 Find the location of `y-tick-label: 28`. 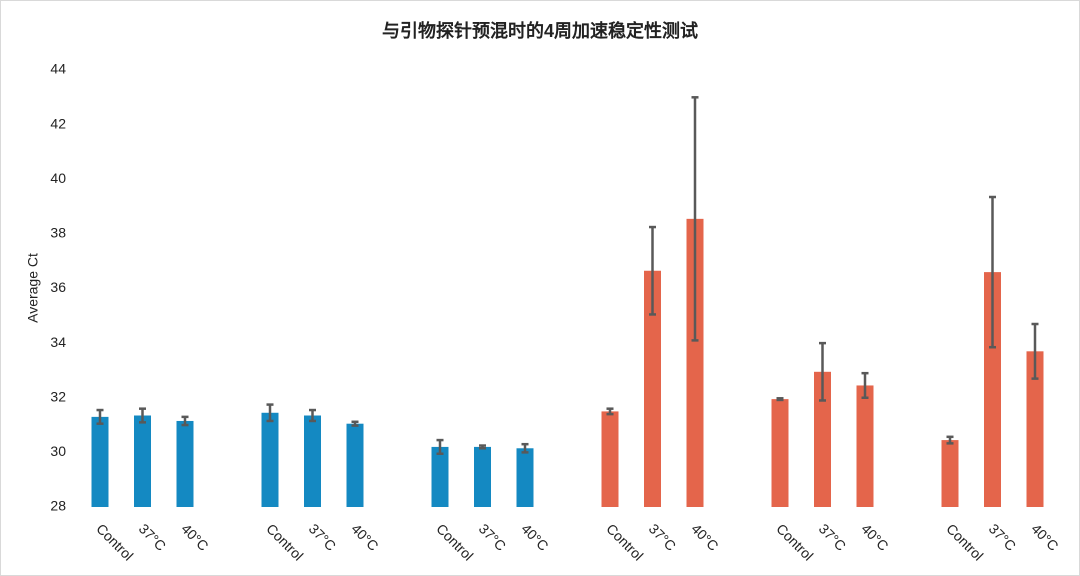

y-tick-label: 28 is located at coordinates (58, 506).